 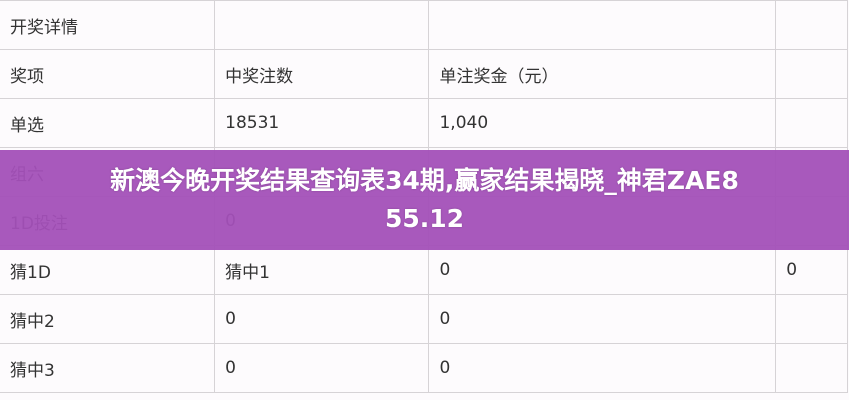 What do you see at coordinates (108, 270) in the screenshot?
I see `table-cell: 猜1D` at bounding box center [108, 270].